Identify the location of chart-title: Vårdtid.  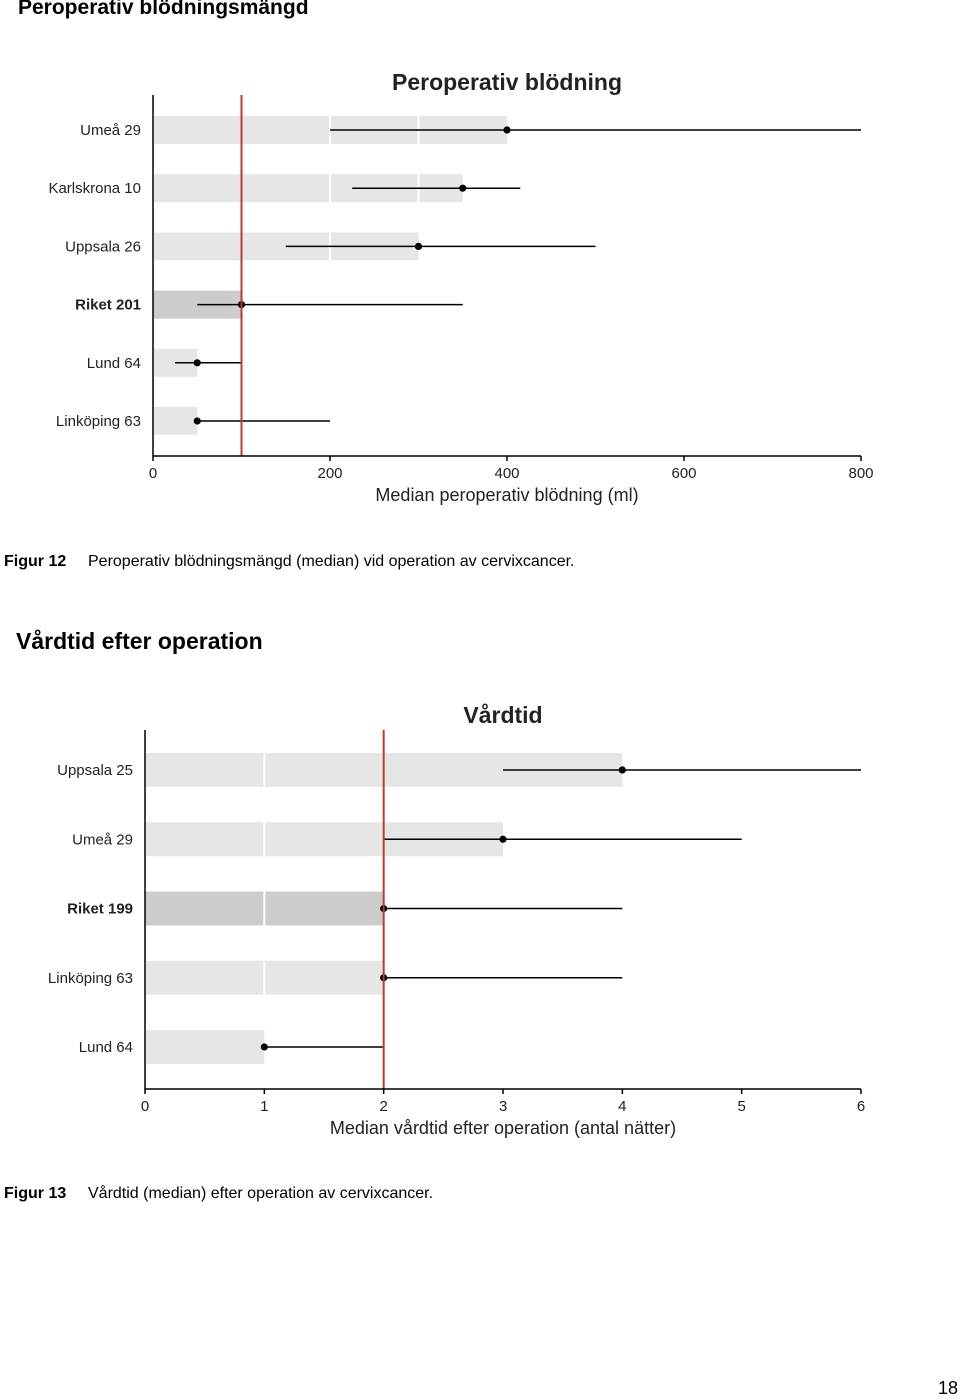
(502, 715).